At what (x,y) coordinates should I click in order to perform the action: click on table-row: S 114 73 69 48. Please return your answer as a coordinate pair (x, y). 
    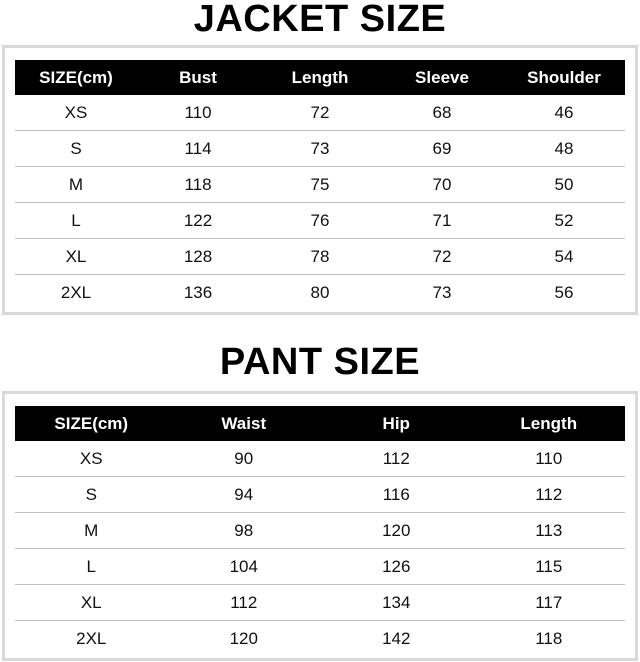
    Looking at the image, I should click on (320, 148).